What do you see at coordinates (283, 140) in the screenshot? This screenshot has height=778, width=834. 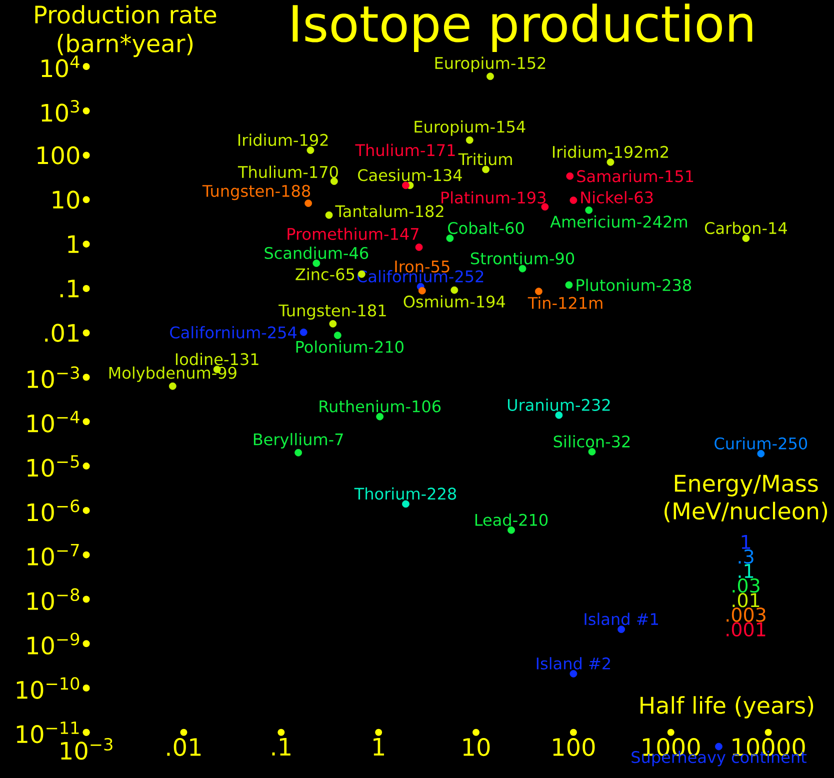 I see `annotation: Iridium-192` at bounding box center [283, 140].